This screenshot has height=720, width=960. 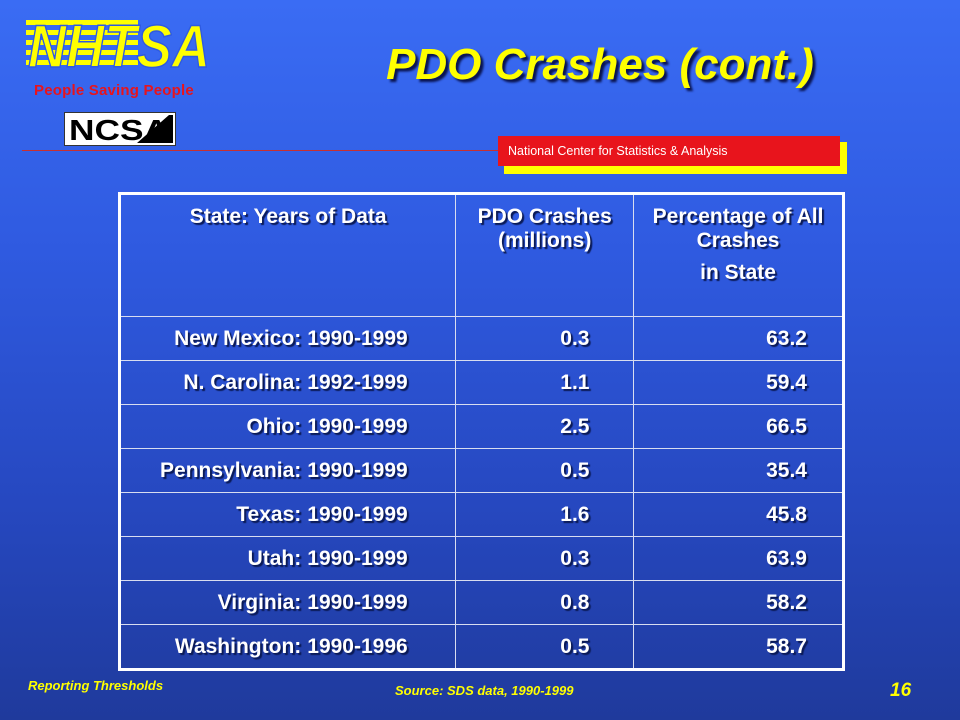 What do you see at coordinates (738, 514) in the screenshot?
I see `cell-pct: 45.8` at bounding box center [738, 514].